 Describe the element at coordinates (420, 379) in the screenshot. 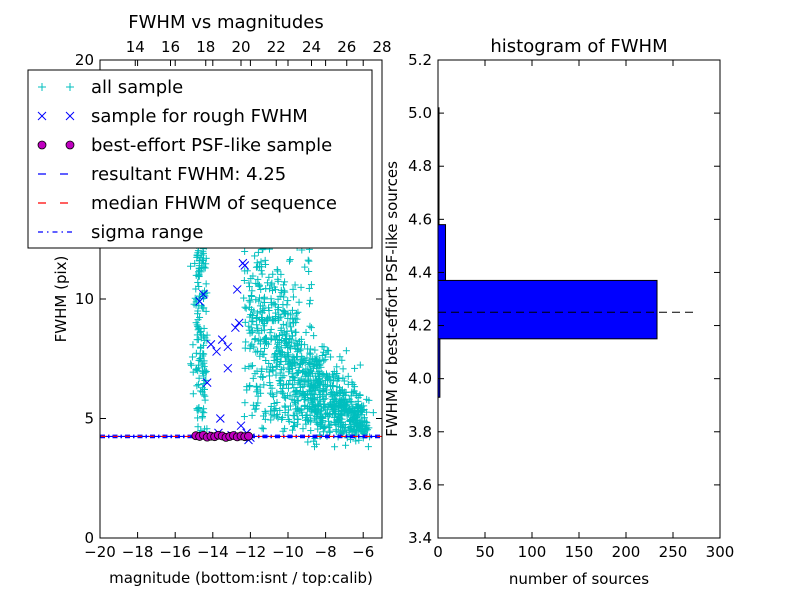

I see `histogram-y-tick-label: 4.0` at that location.